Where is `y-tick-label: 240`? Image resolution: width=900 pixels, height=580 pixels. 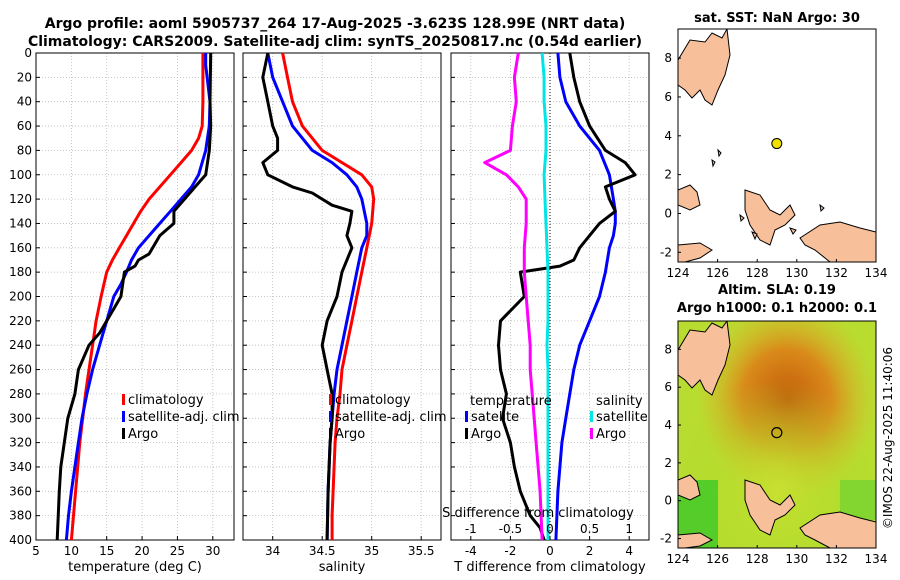 y-tick-label: 240 is located at coordinates (20, 345).